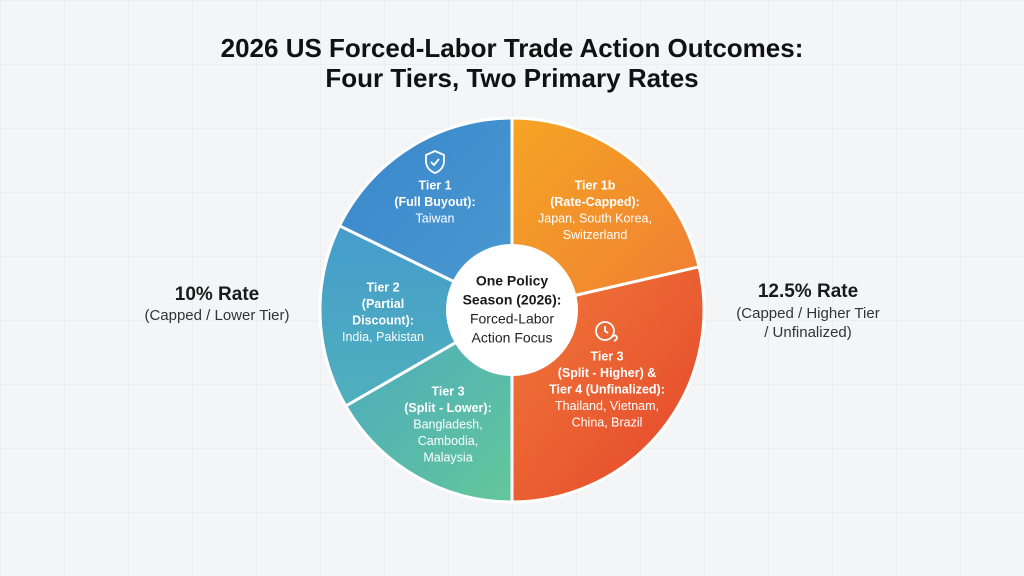  I want to click on shield-icon, so click(435, 162).